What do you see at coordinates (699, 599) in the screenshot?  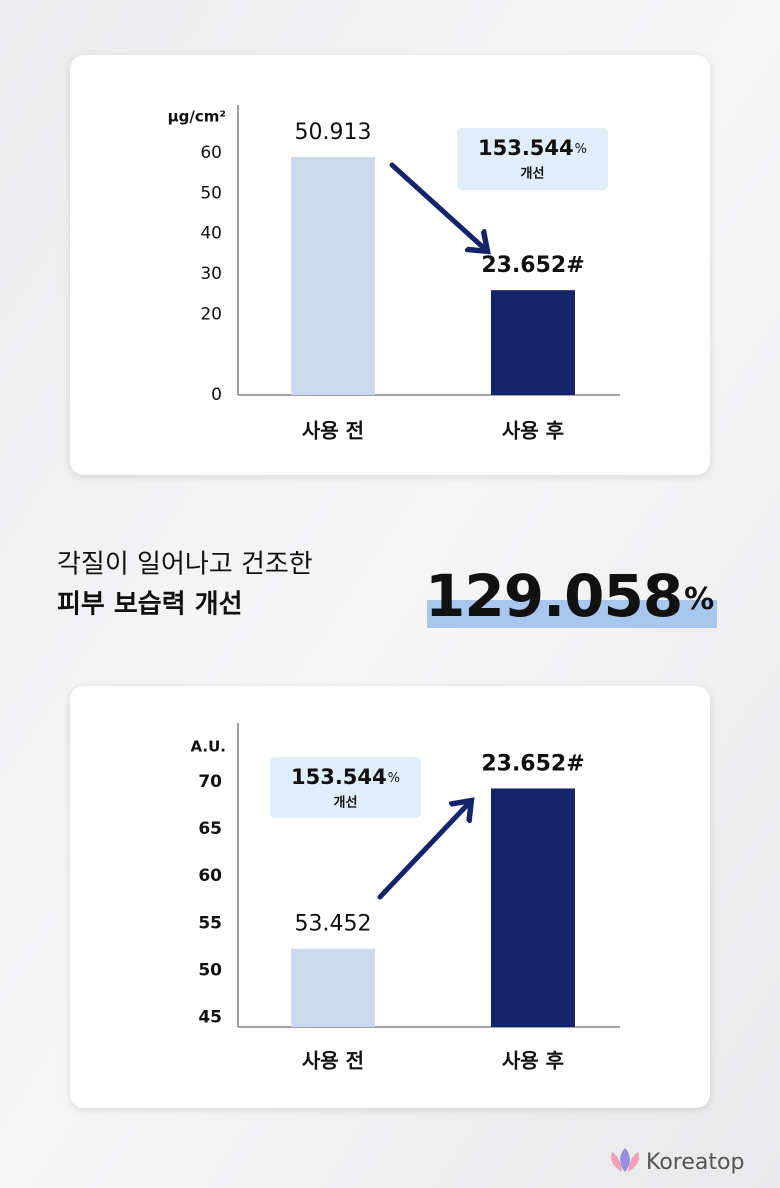 I see `figure-unit: %` at bounding box center [699, 599].